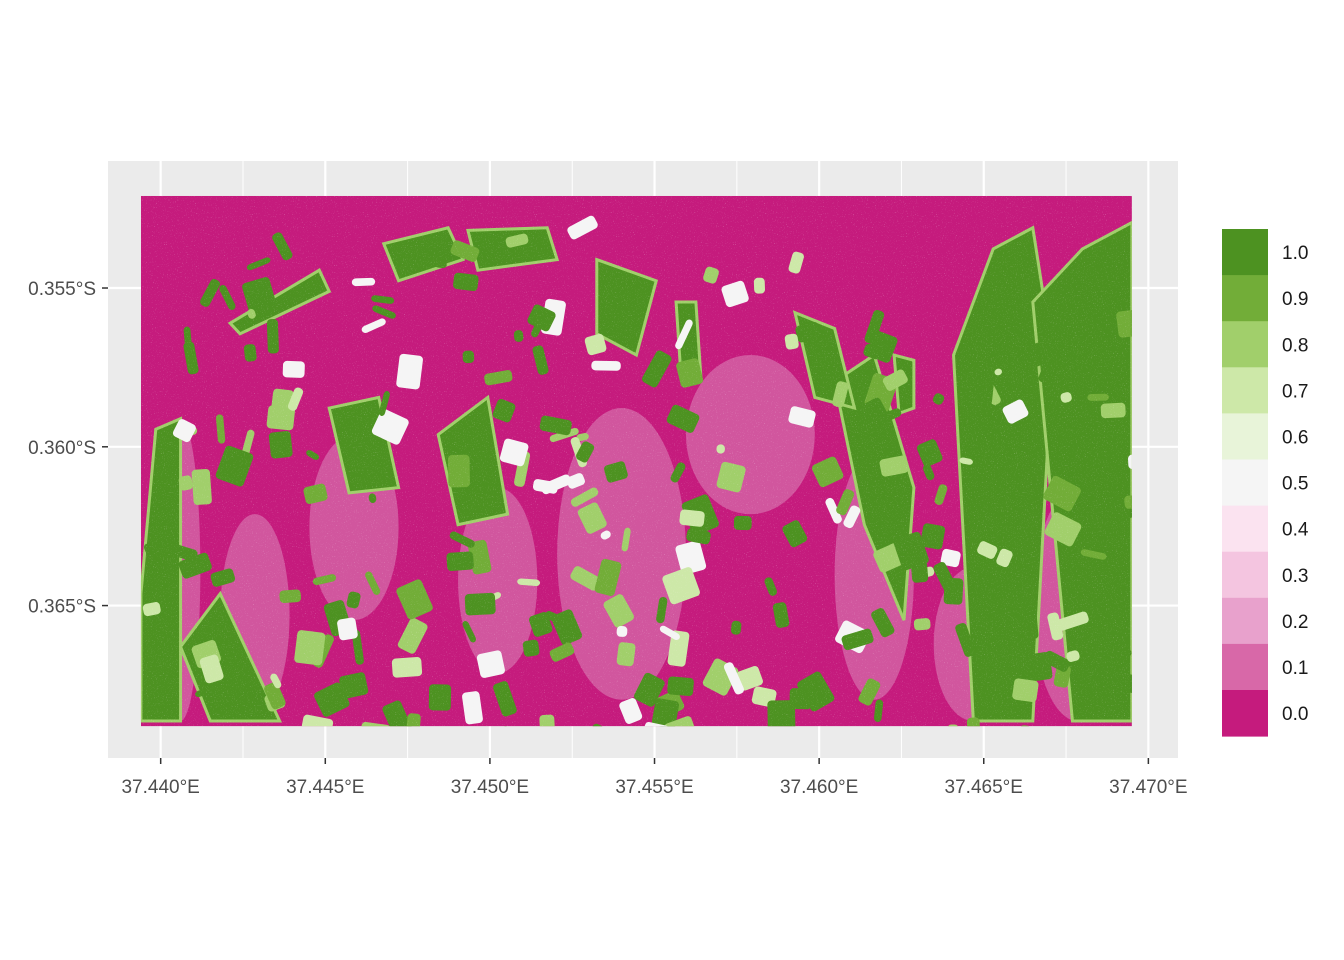 Image resolution: width=1344 pixels, height=960 pixels. I want to click on x-tick-label-2: 37.450°E, so click(490, 787).